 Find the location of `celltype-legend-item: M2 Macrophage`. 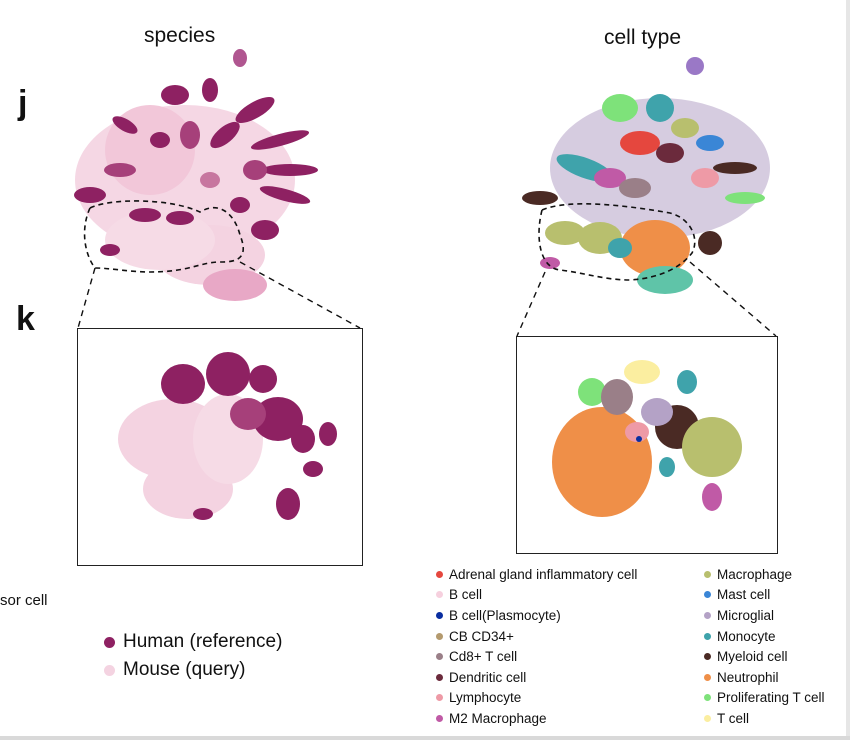

celltype-legend-item: M2 Macrophage is located at coordinates (536, 718).